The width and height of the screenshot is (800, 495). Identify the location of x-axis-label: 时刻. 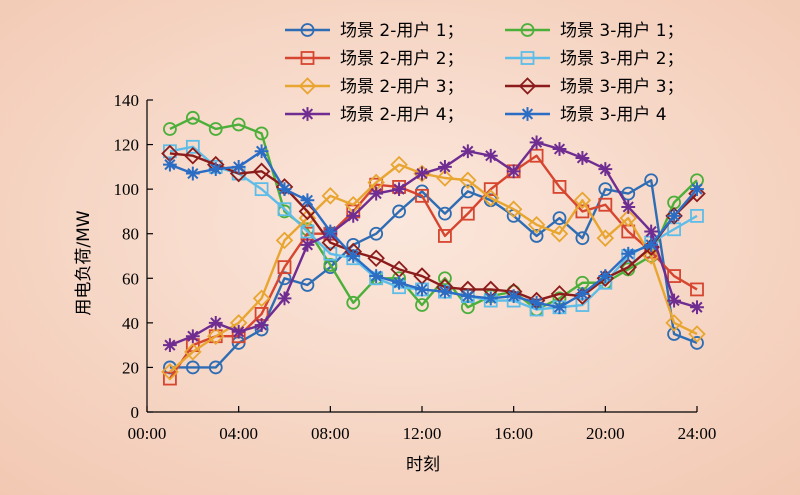
(423, 465).